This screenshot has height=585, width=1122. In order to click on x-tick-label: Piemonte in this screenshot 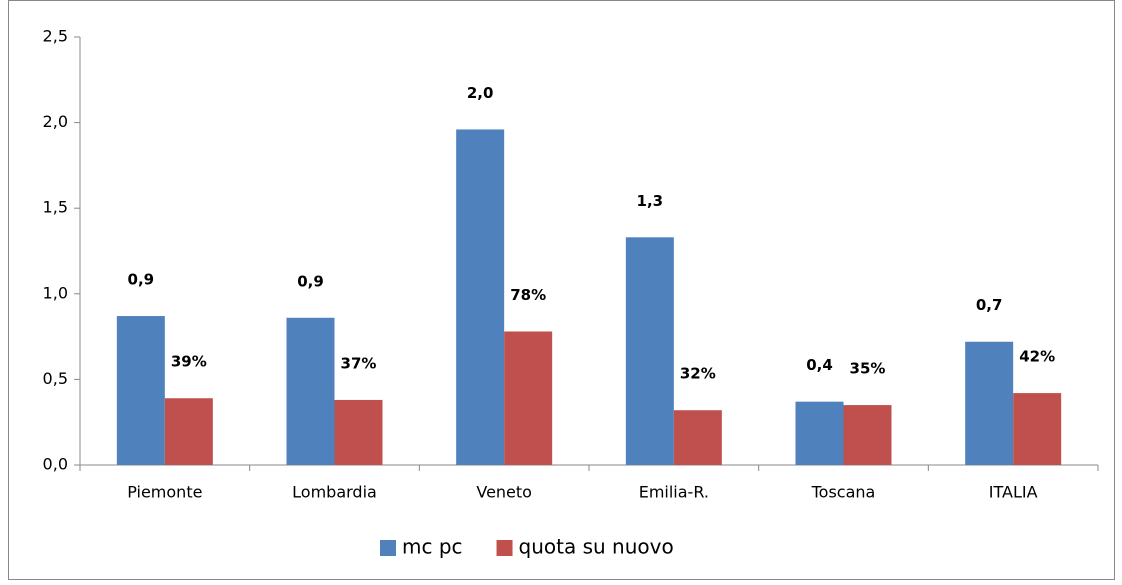, I will do `click(164, 492)`.